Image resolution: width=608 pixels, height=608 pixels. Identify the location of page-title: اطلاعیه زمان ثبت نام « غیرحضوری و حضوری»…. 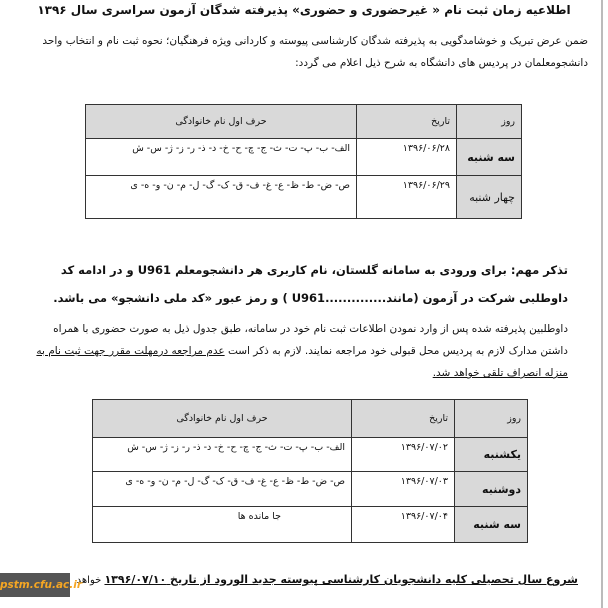
(304, 10).